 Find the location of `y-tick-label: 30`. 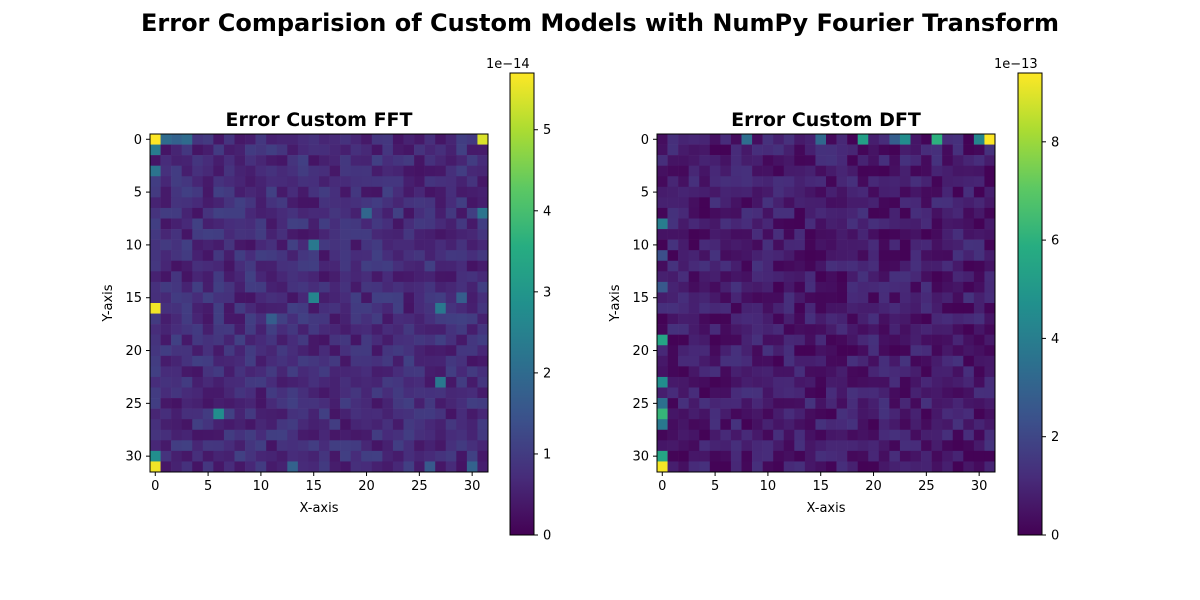

y-tick-label: 30 is located at coordinates (133, 457).